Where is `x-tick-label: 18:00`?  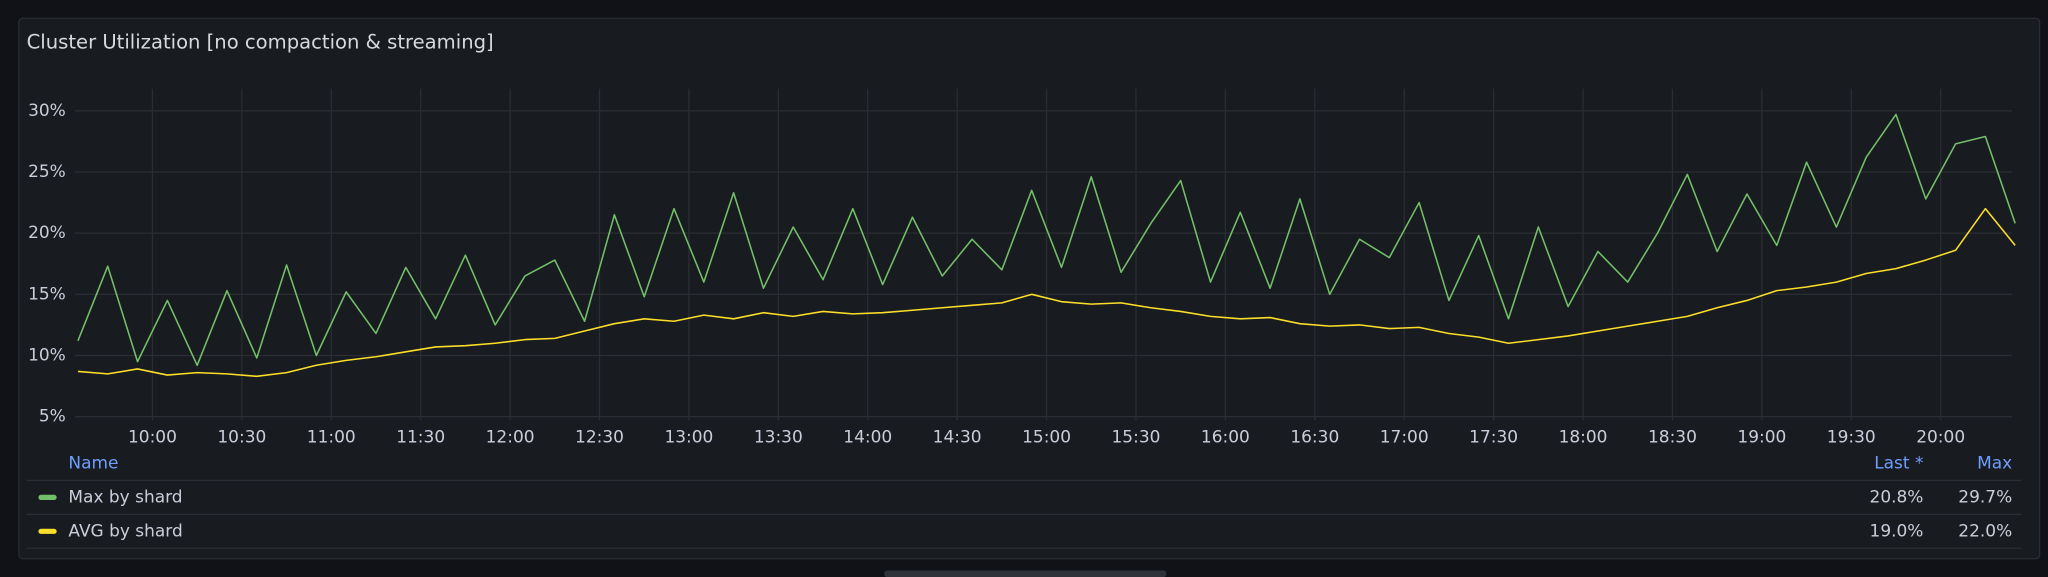 x-tick-label: 18:00 is located at coordinates (1583, 437).